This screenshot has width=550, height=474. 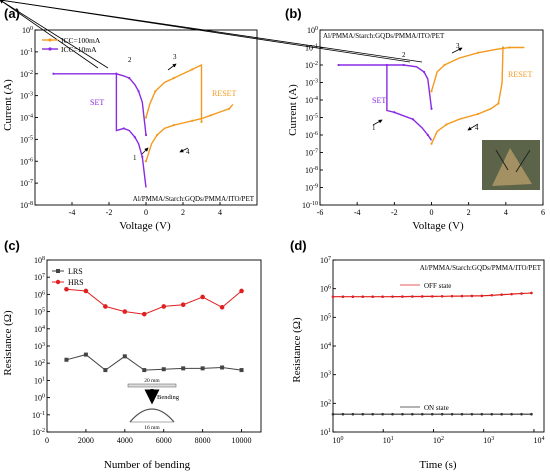 What do you see at coordinates (311, 65) in the screenshot?
I see `pB-ytick-label: 10⁻²` at bounding box center [311, 65].